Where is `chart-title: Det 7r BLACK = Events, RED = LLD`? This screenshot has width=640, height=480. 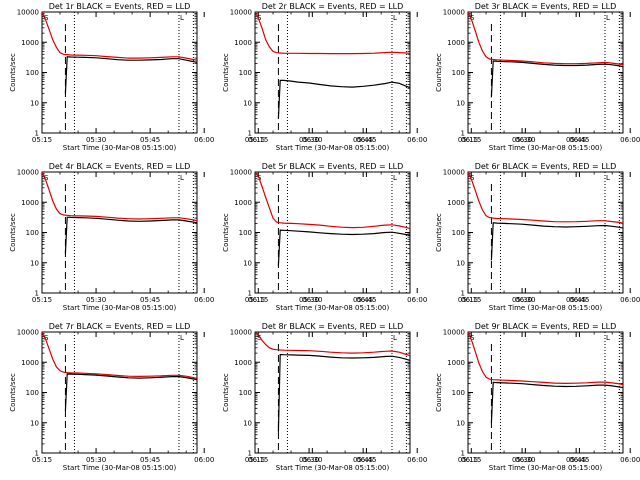
chart-title: Det 7r BLACK = Events, RED = LLD is located at coordinates (120, 326).